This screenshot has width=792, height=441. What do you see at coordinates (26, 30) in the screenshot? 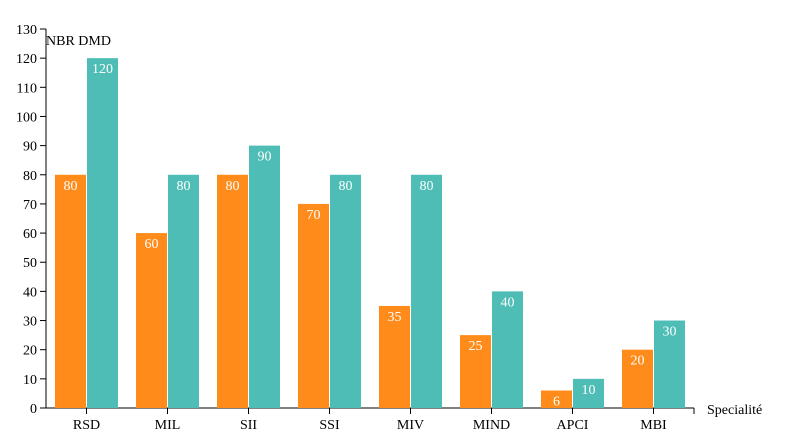
I see `y-tick-label: 130` at bounding box center [26, 30].